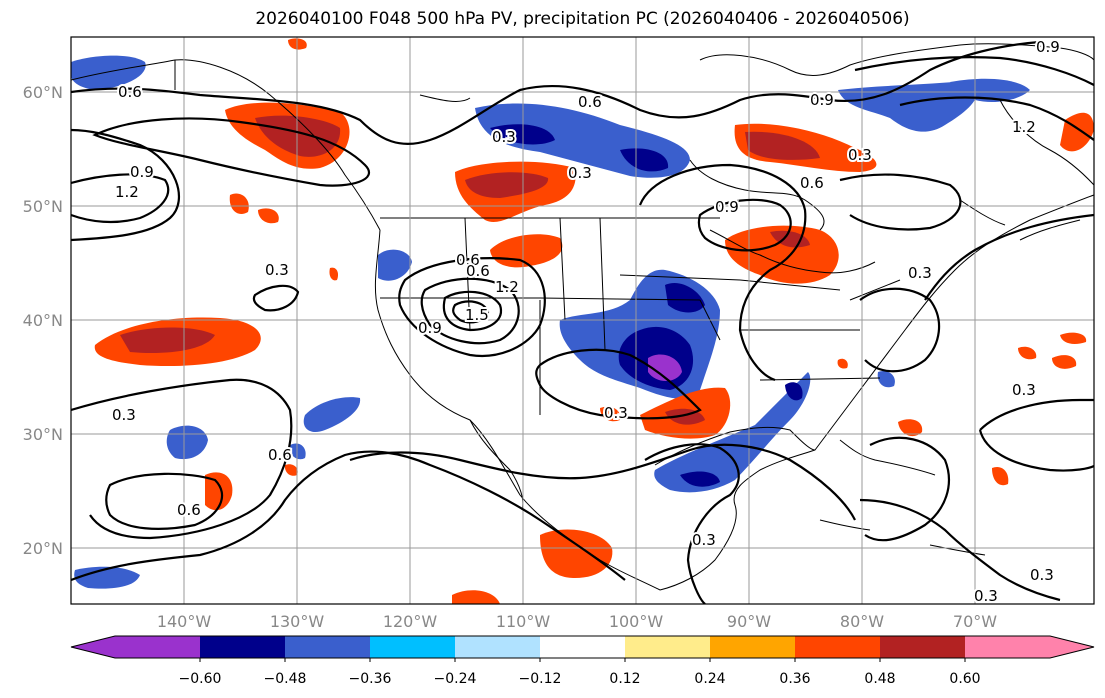 The height and width of the screenshot is (698, 1105). Describe the element at coordinates (370, 679) in the screenshot. I see `colorbar-tick-label: −0.36` at that location.